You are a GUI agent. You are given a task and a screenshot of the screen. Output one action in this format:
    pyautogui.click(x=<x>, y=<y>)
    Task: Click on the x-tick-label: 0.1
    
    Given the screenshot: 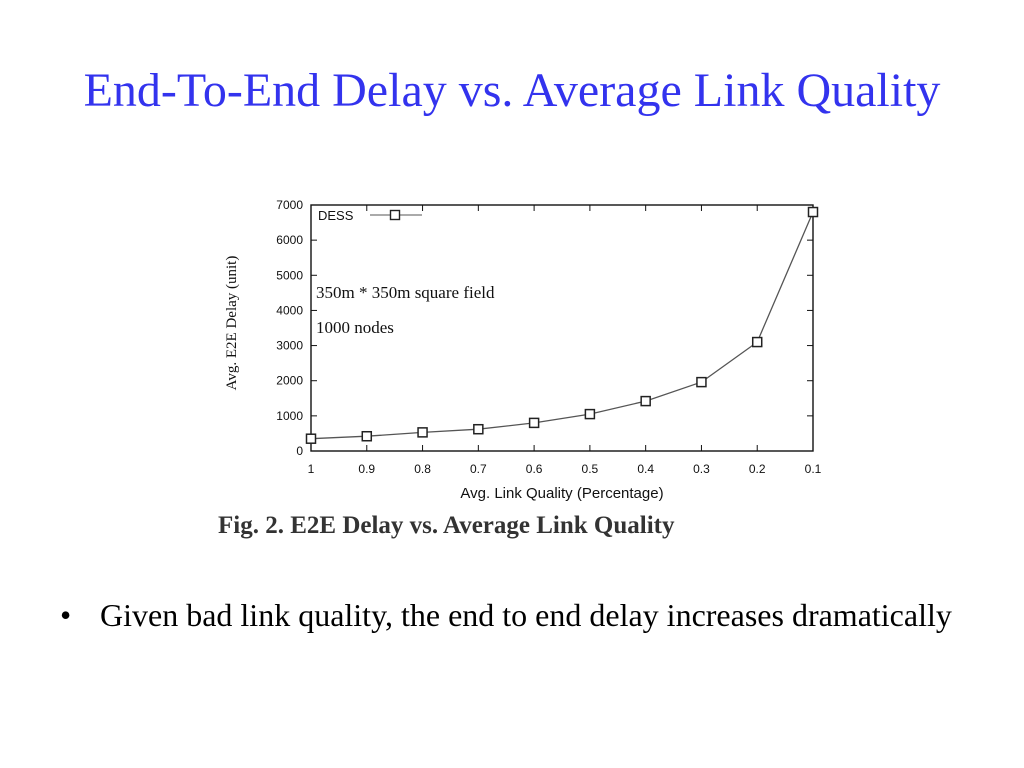 What is the action you would take?
    pyautogui.click(x=813, y=469)
    